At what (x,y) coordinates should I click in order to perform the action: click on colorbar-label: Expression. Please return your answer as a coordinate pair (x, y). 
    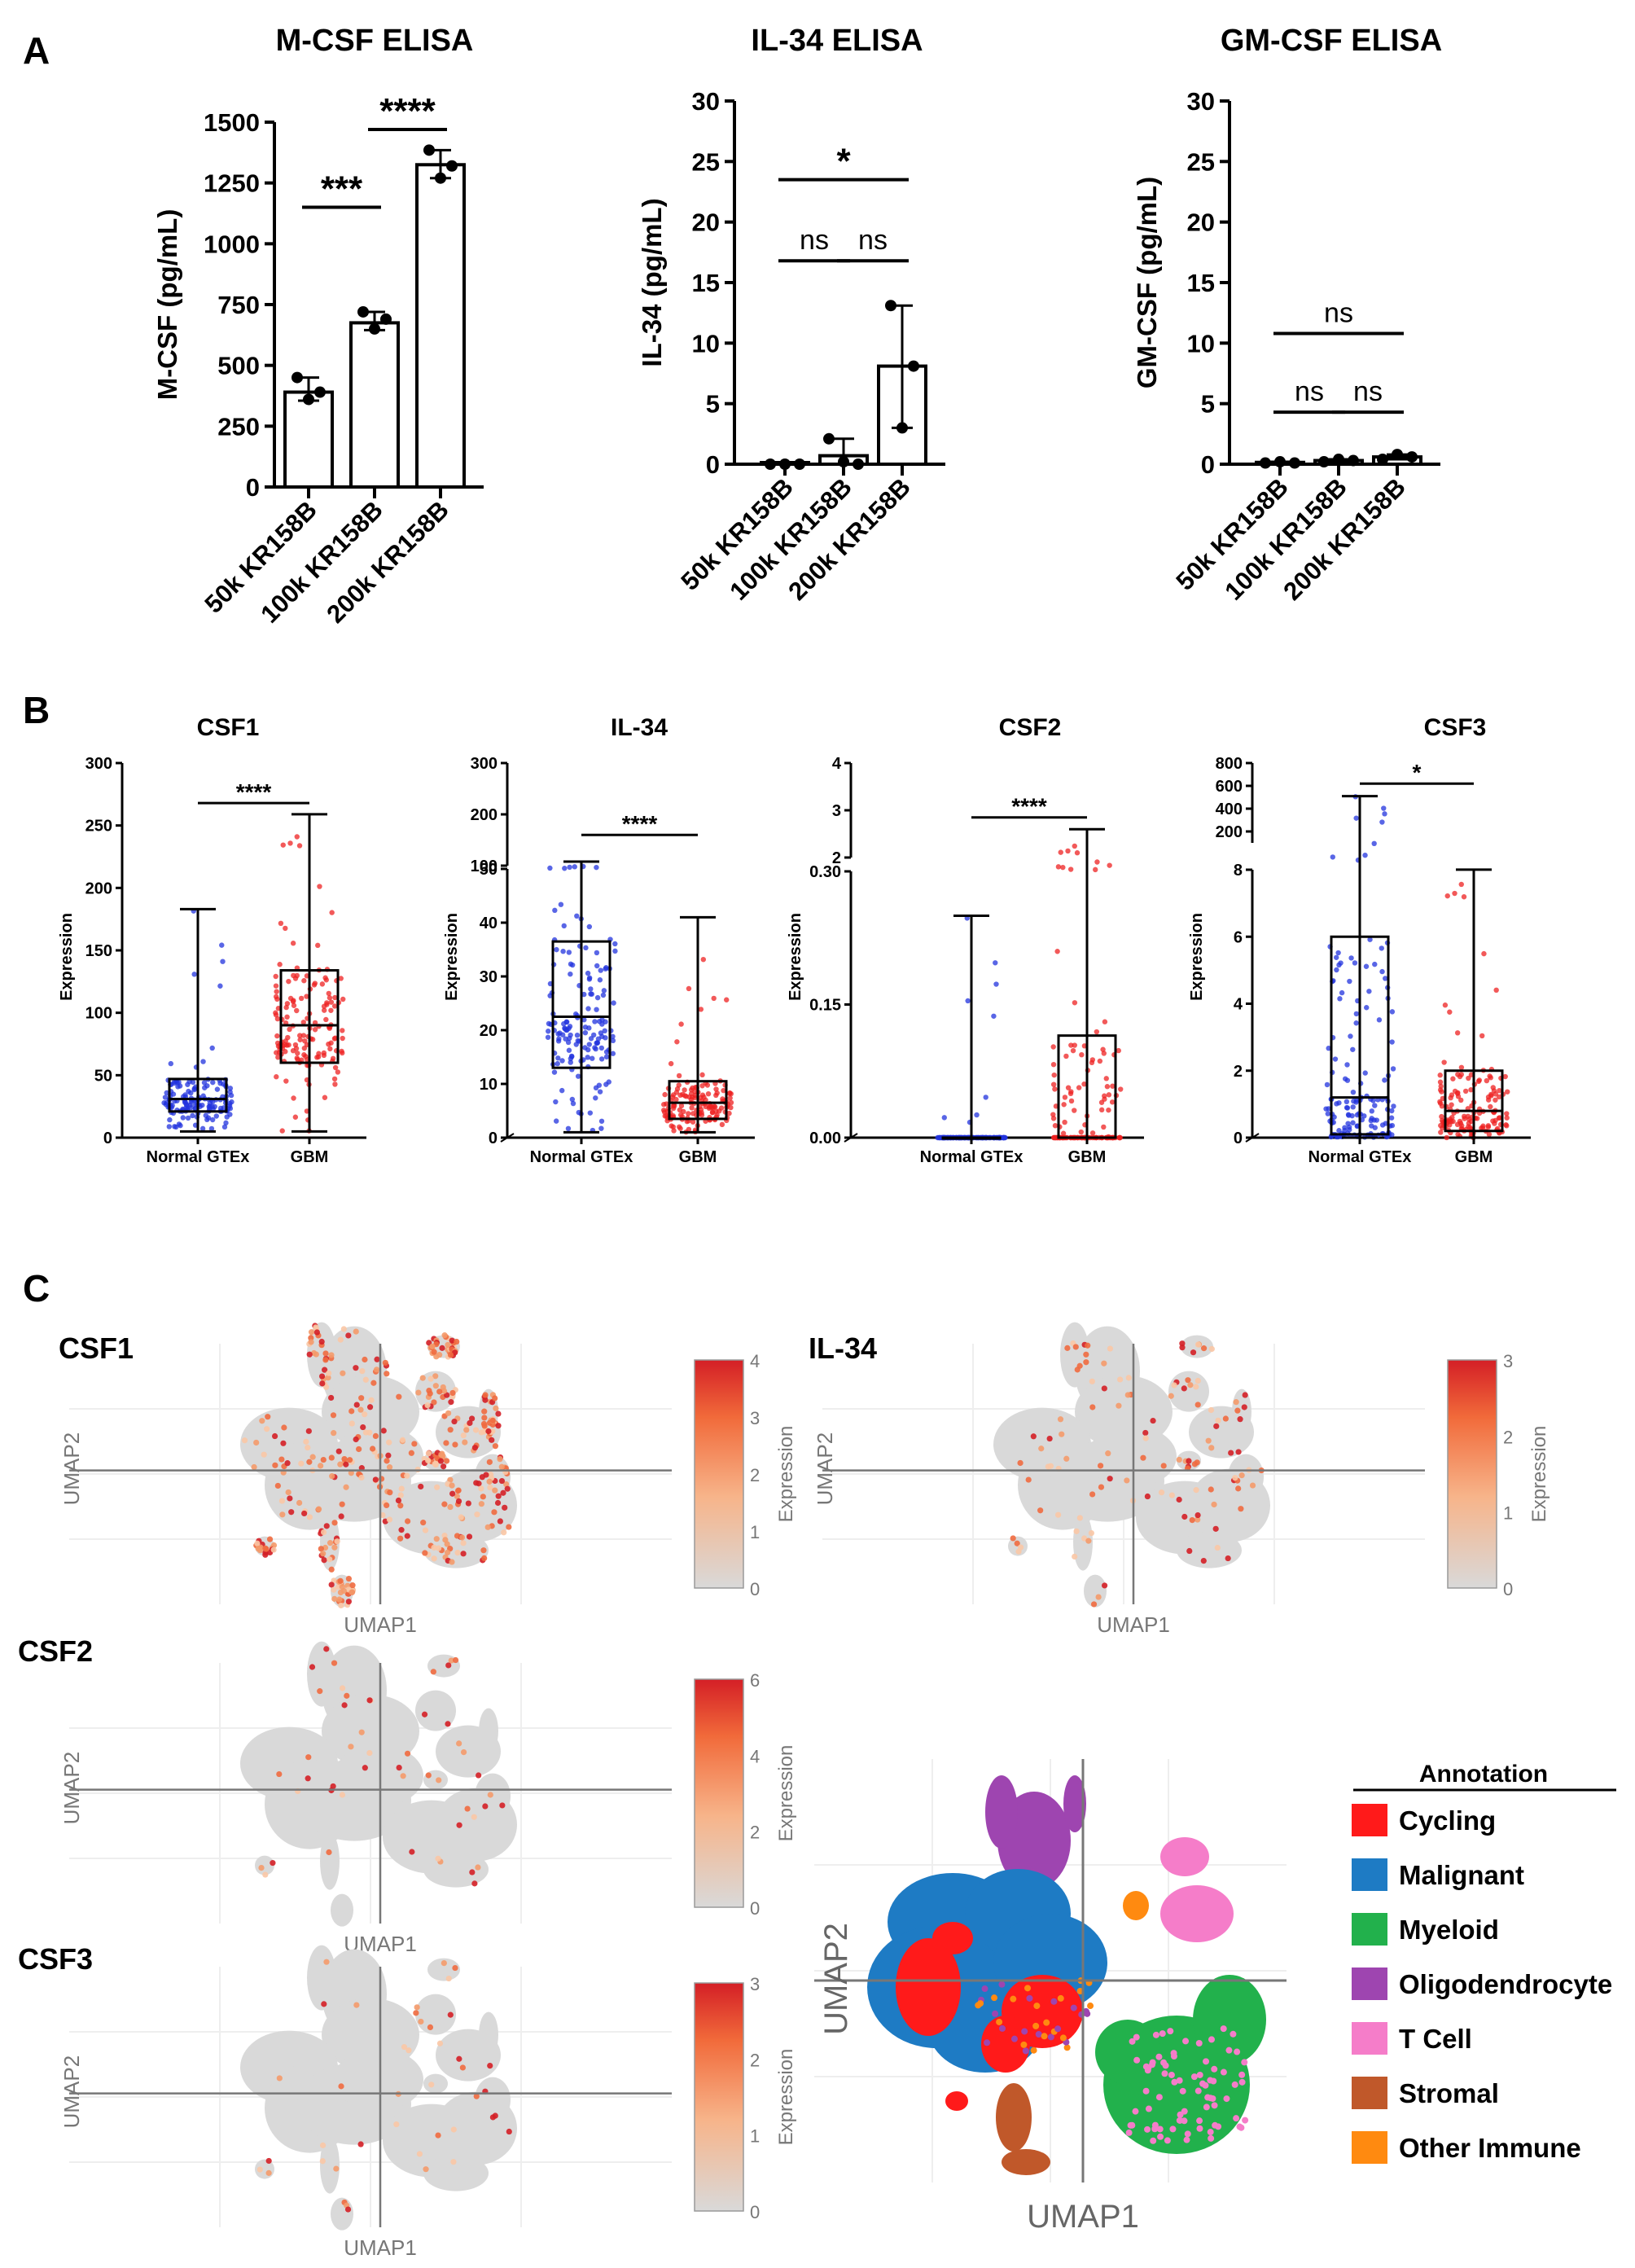
    Looking at the image, I should click on (786, 1793).